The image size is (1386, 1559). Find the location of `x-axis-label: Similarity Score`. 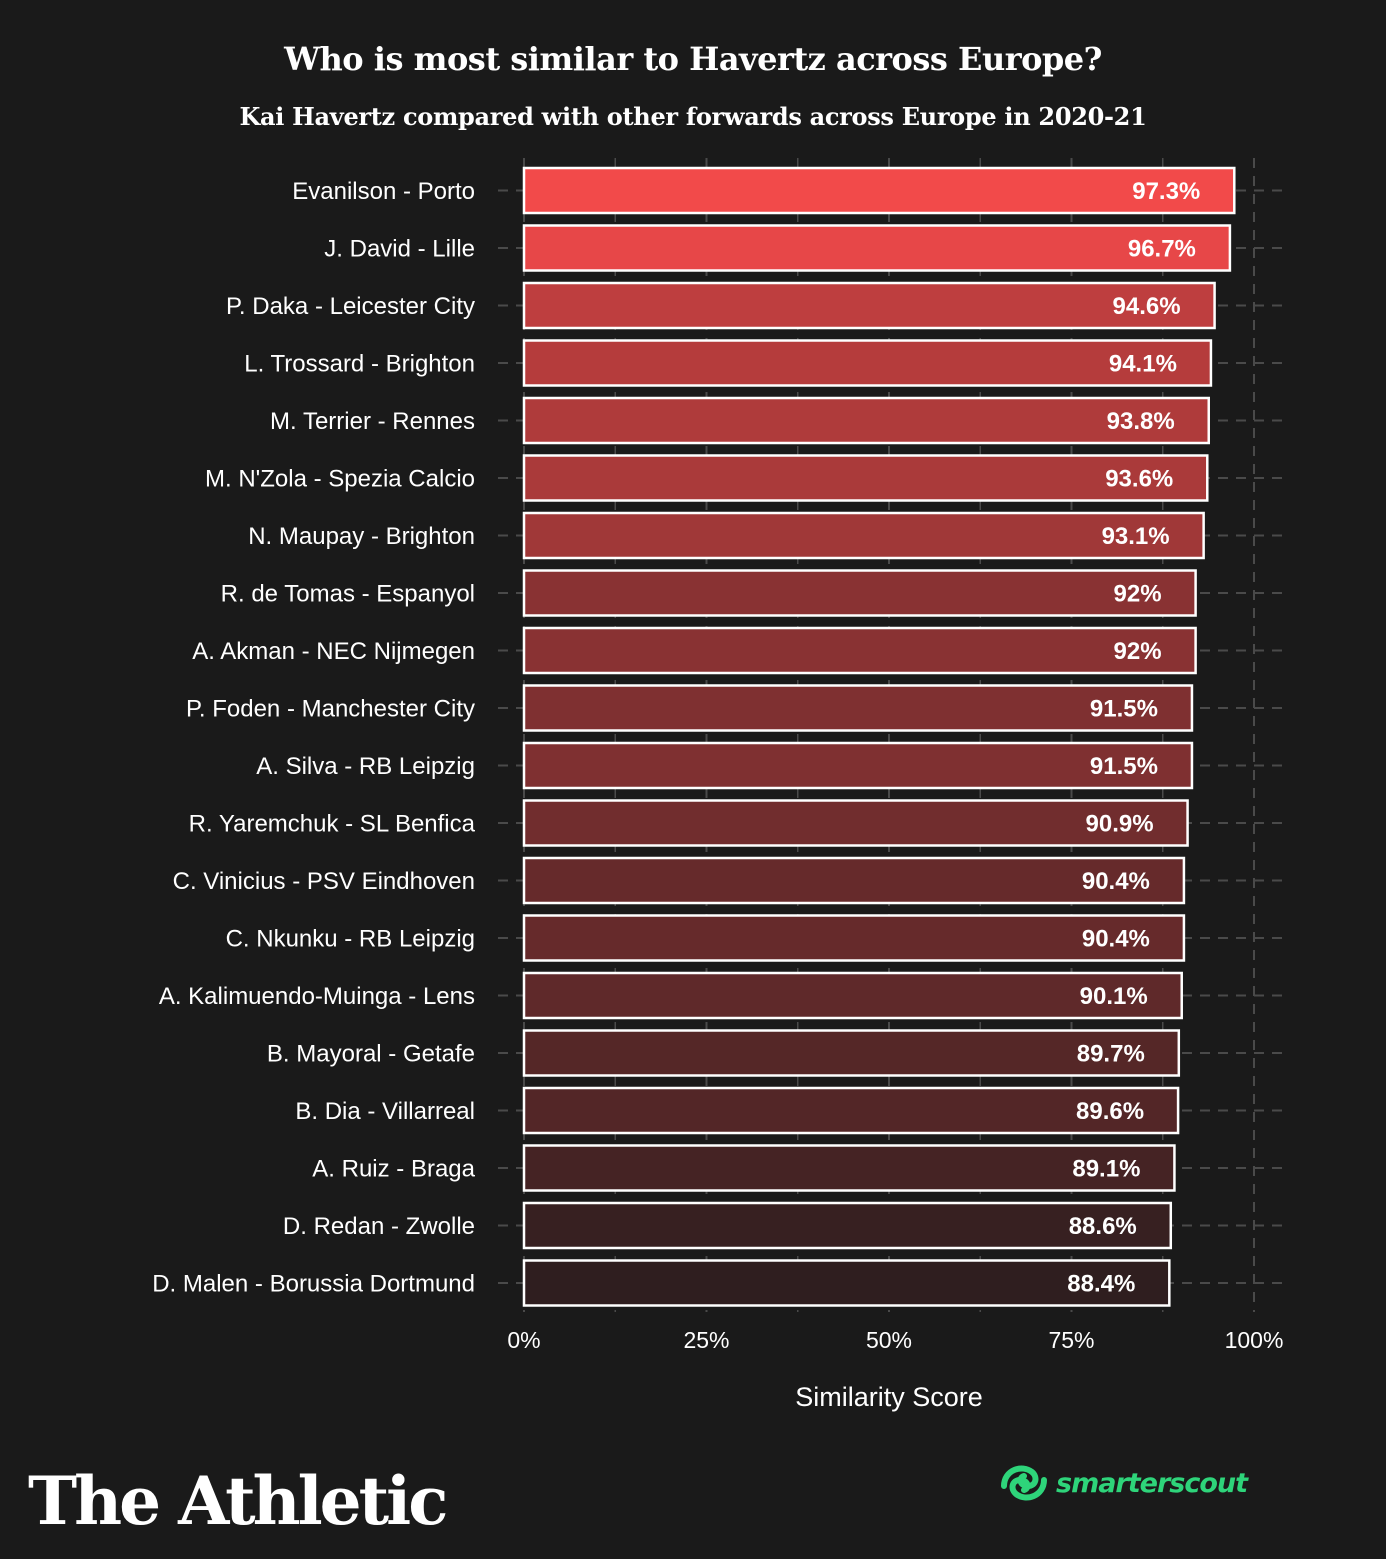

x-axis-label: Similarity Score is located at coordinates (889, 1397).